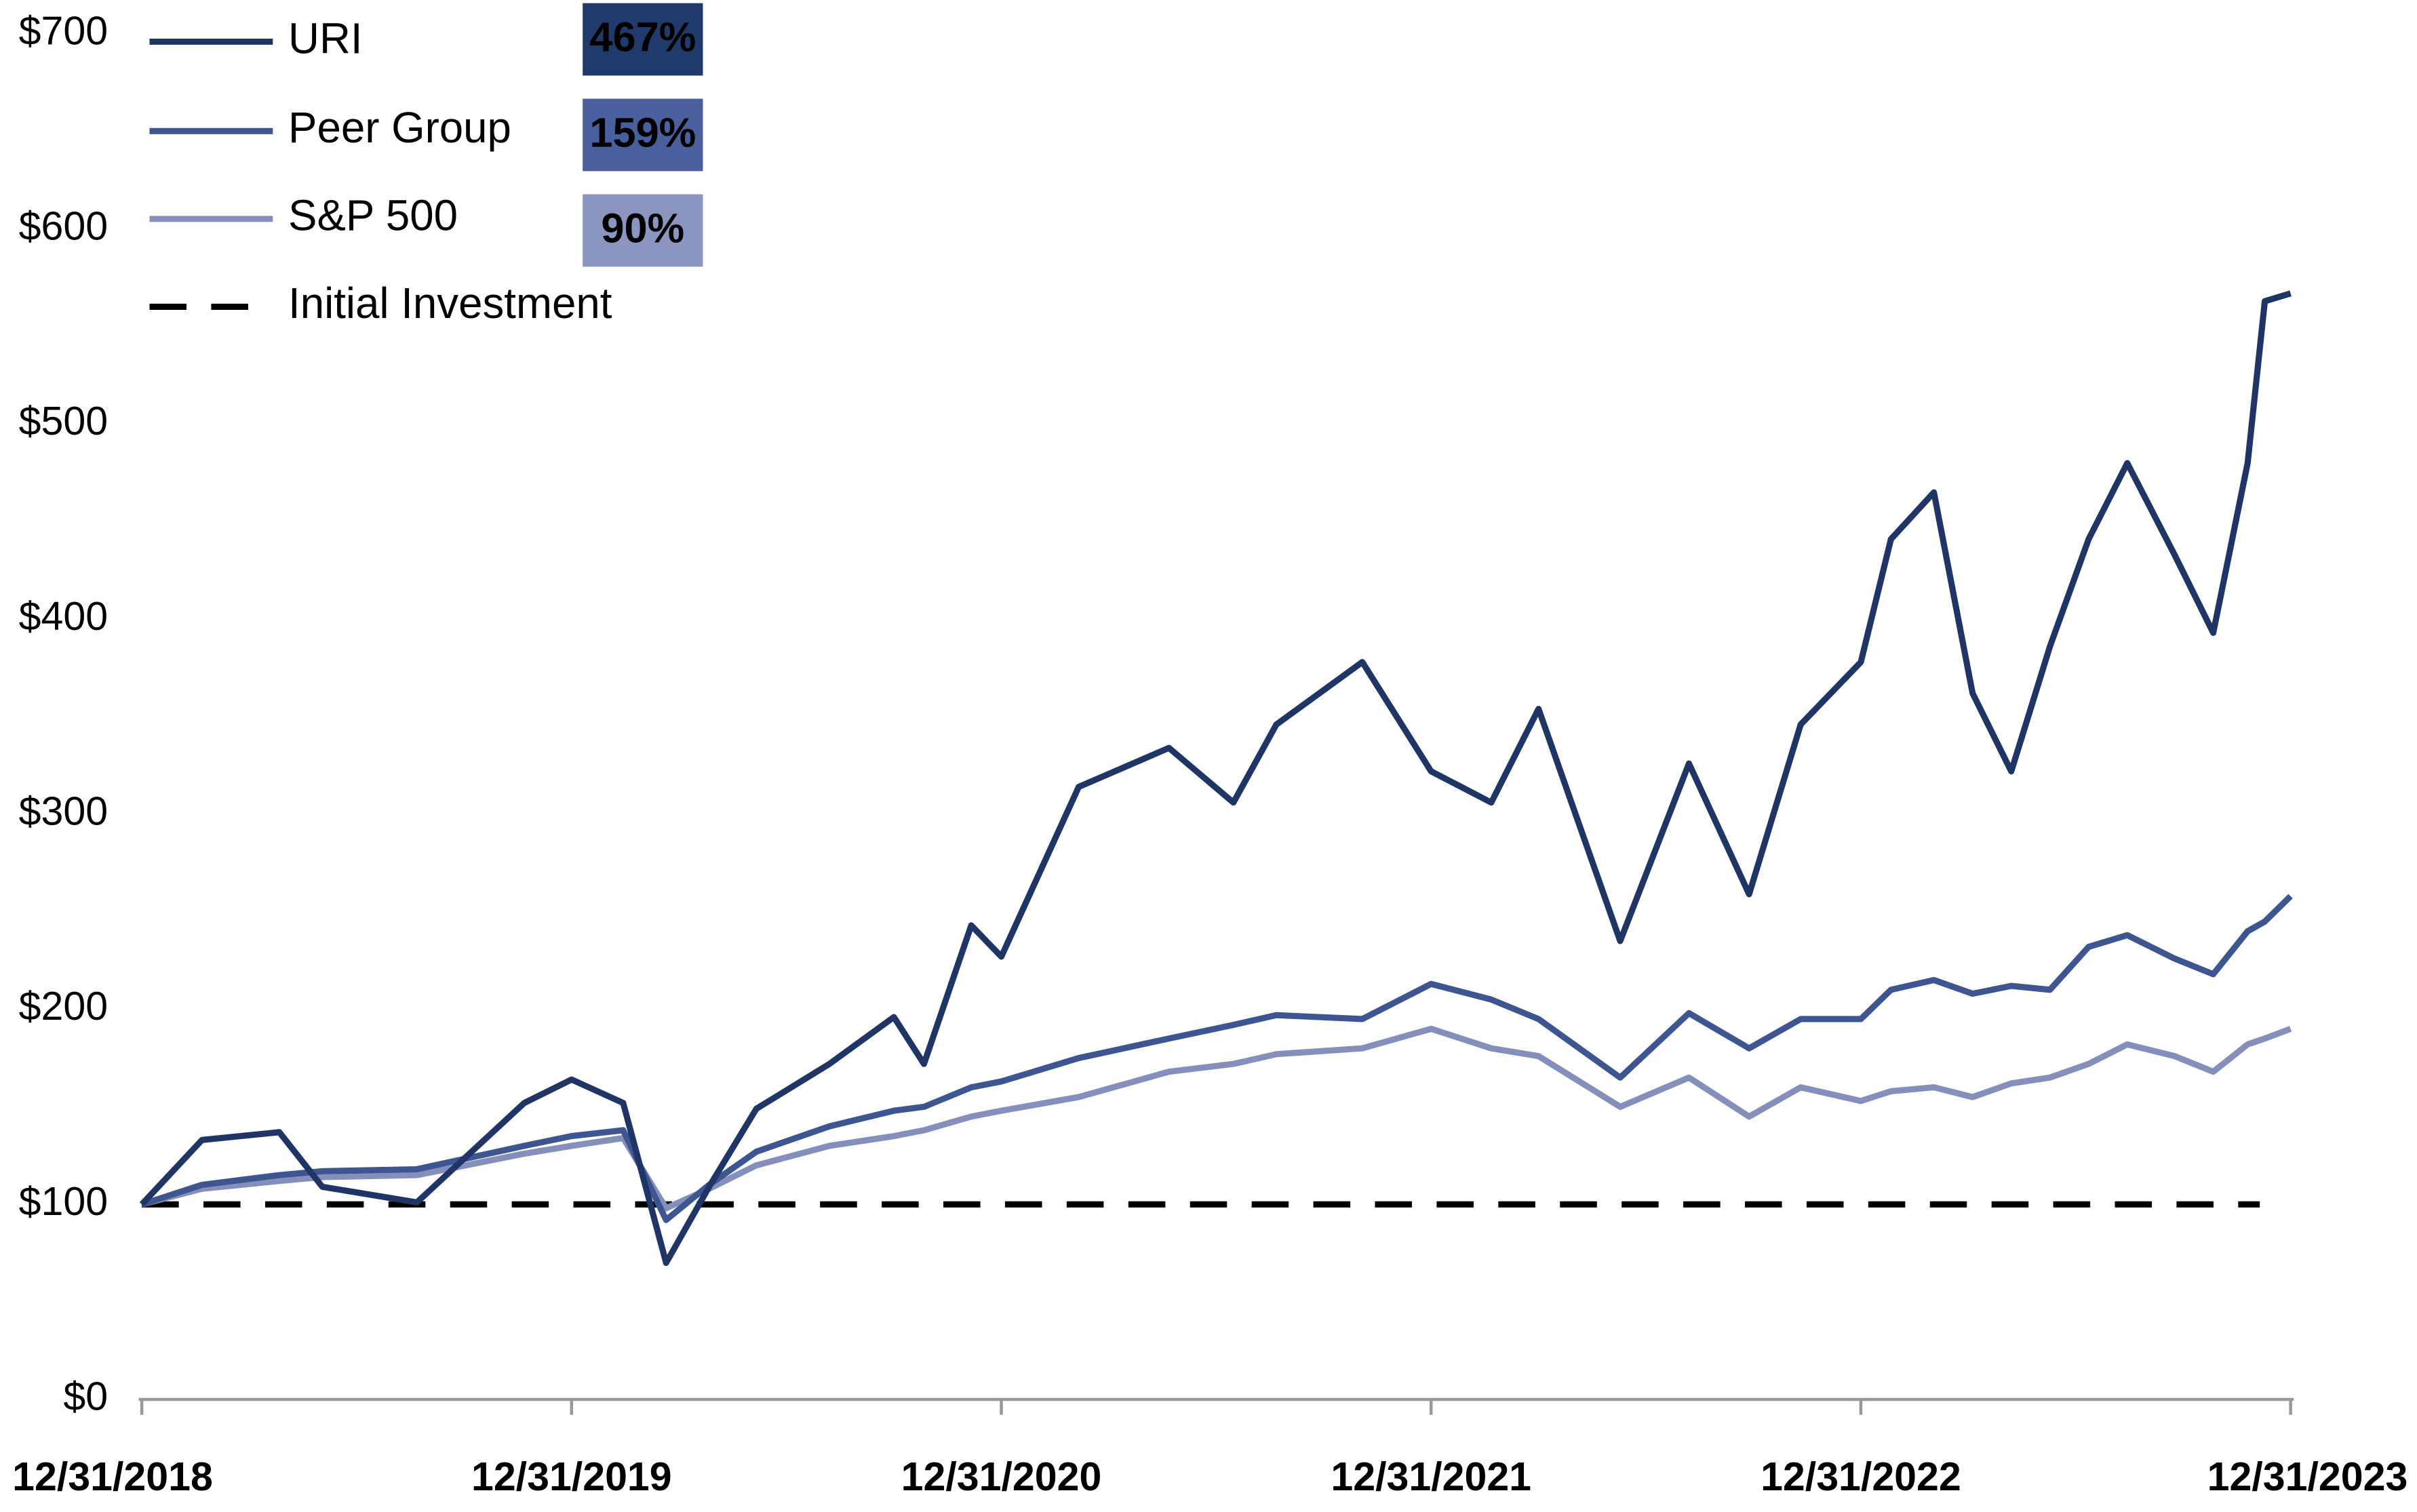  I want to click on y-tick-label: $500, so click(63, 421).